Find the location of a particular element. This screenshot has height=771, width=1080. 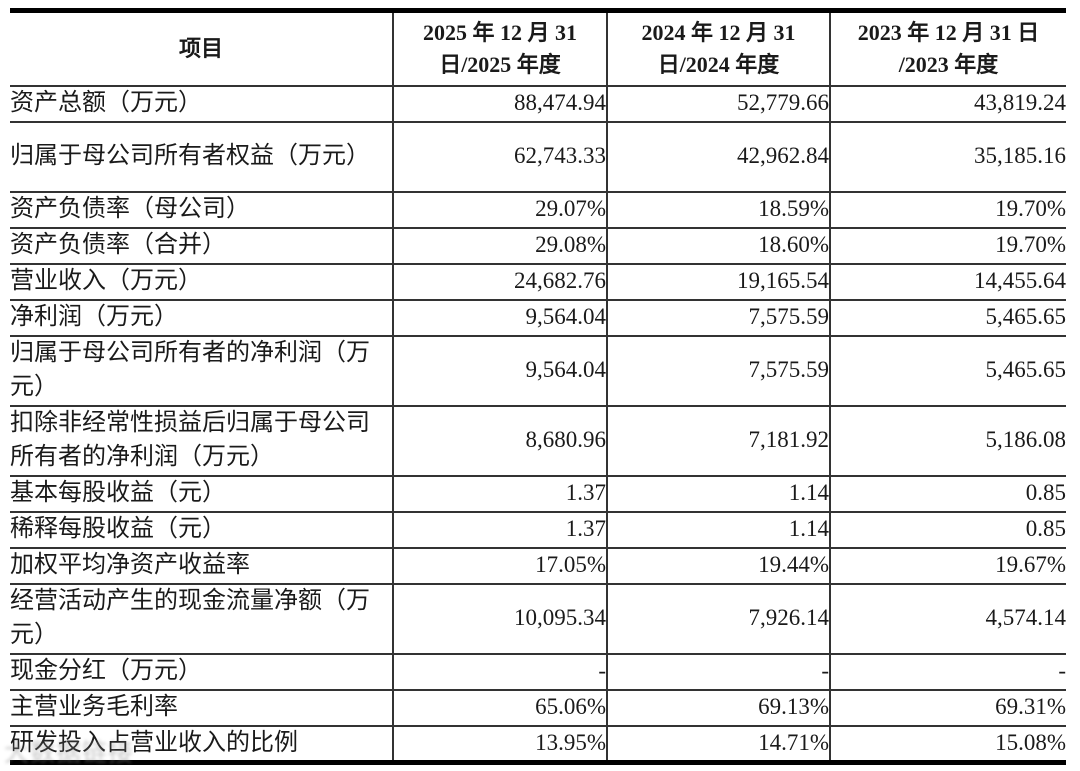

value-cell: 43,819.24 is located at coordinates (947, 104).